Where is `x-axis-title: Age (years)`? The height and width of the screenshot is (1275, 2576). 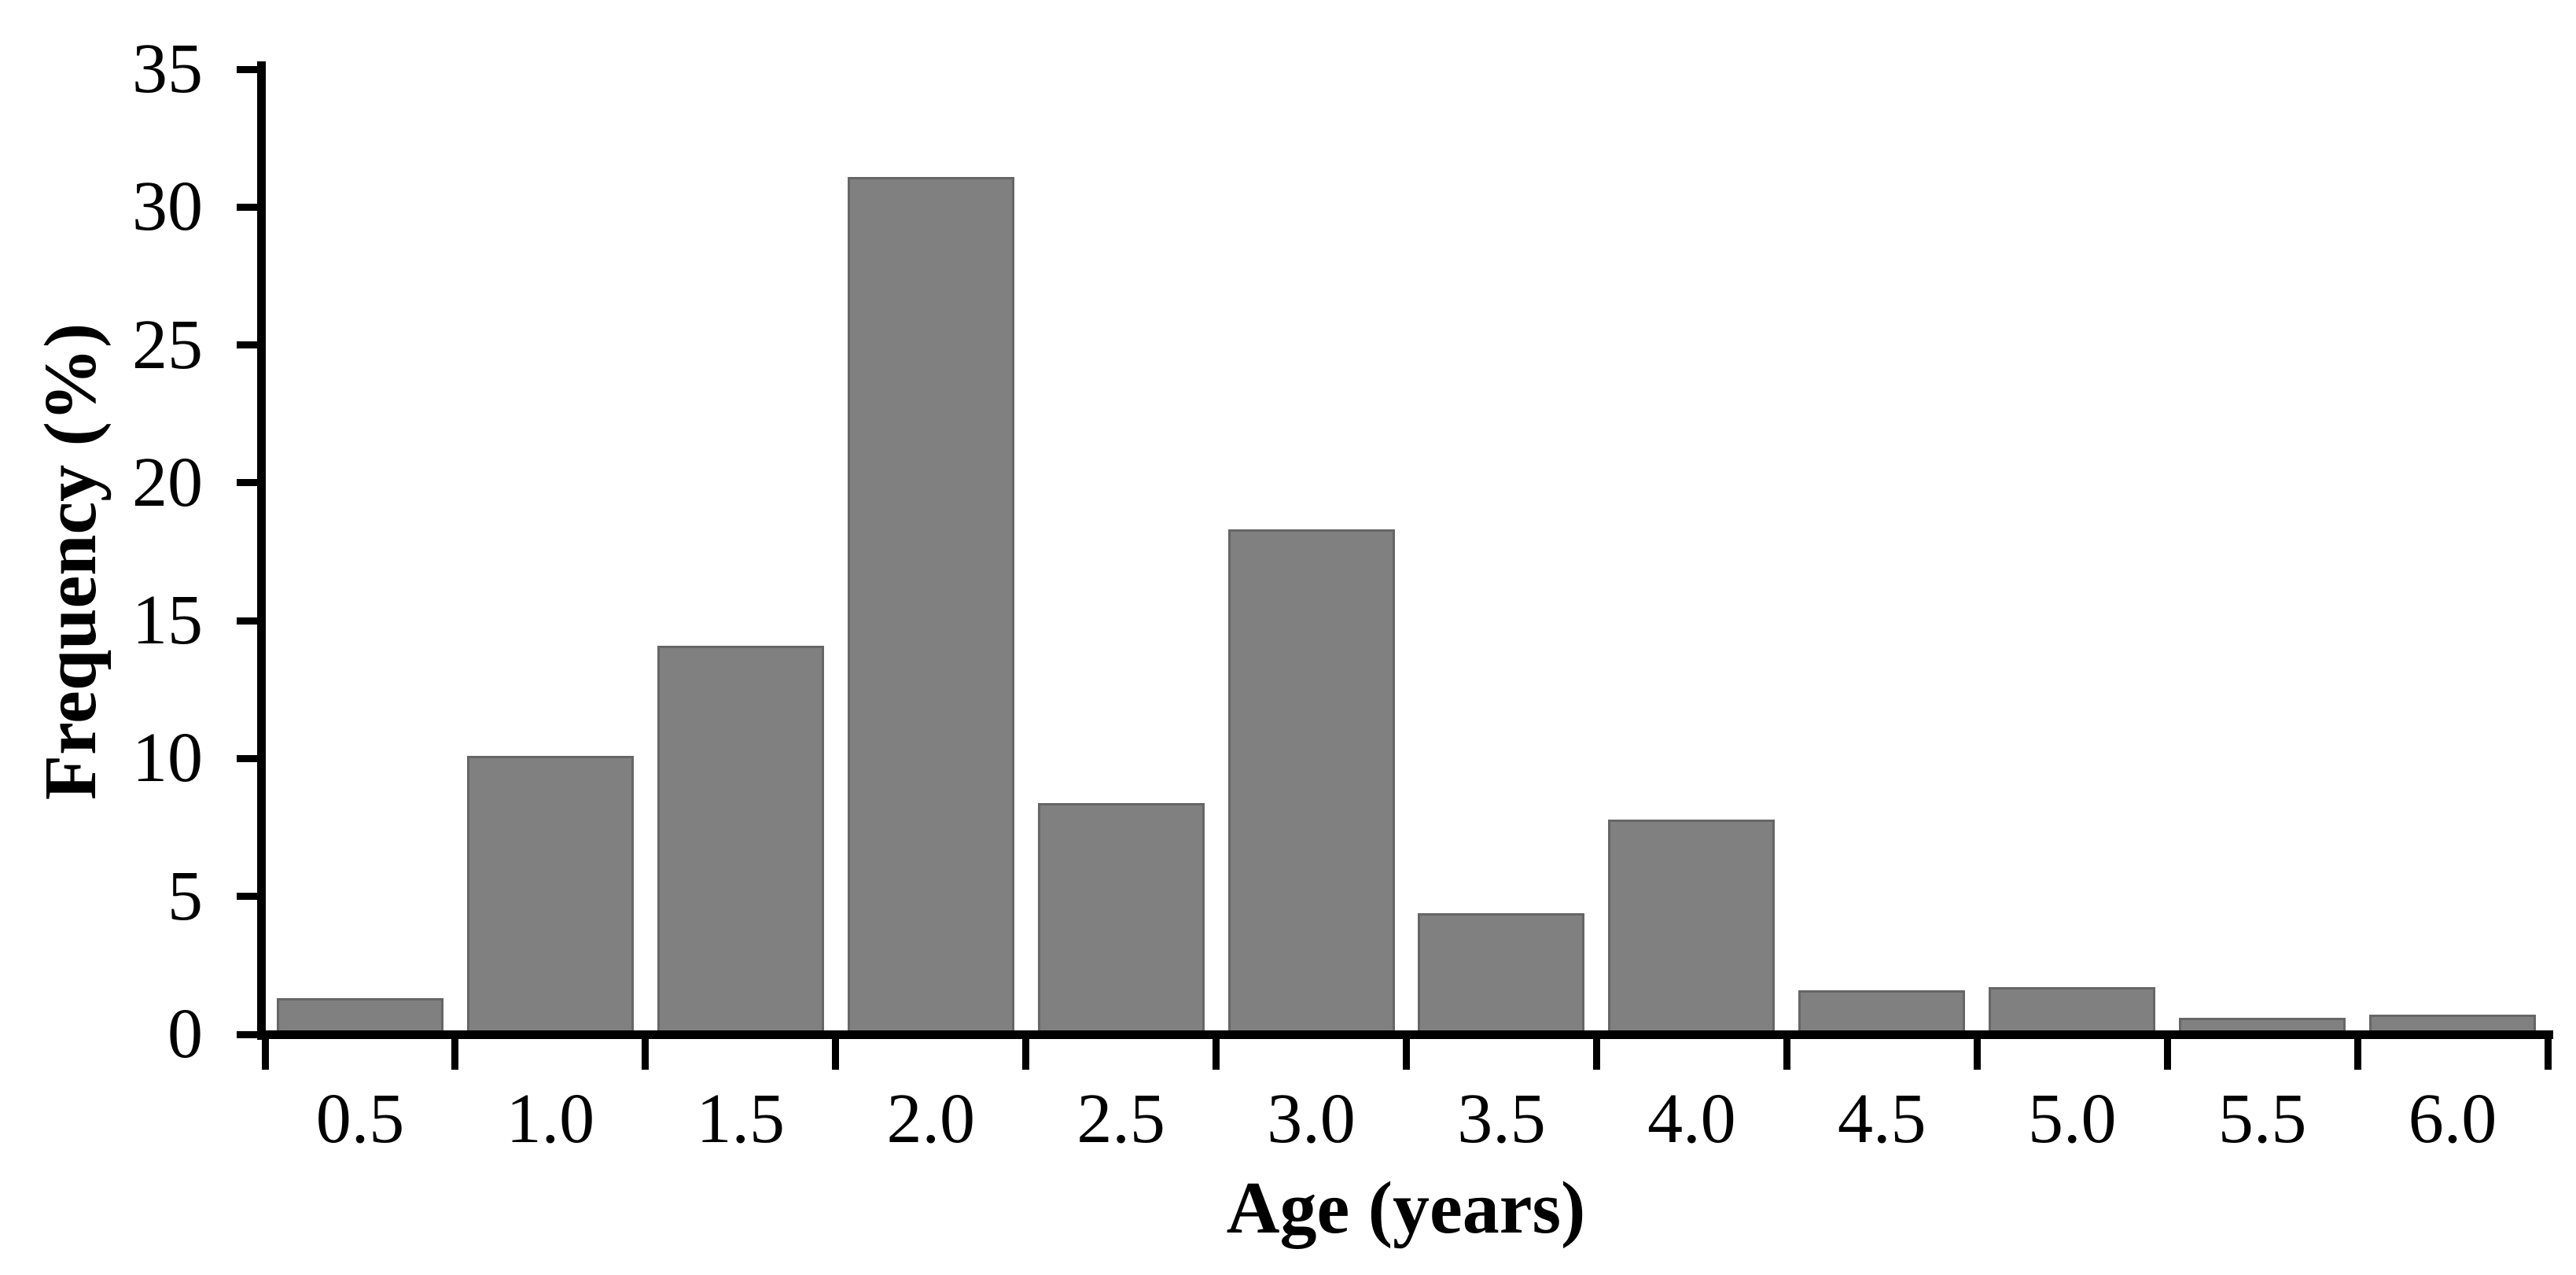
x-axis-title: Age (years) is located at coordinates (1406, 1208).